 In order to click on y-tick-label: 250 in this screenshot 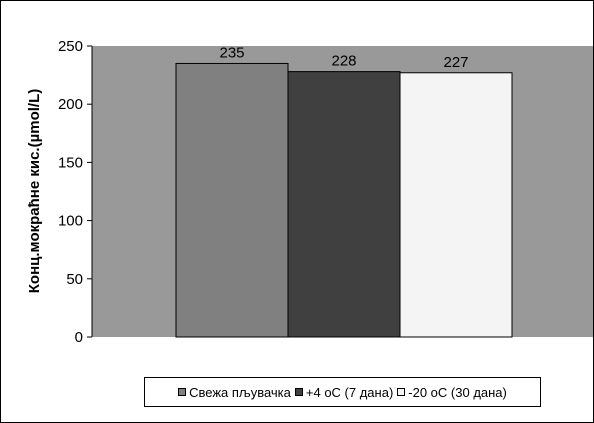, I will do `click(70, 46)`.